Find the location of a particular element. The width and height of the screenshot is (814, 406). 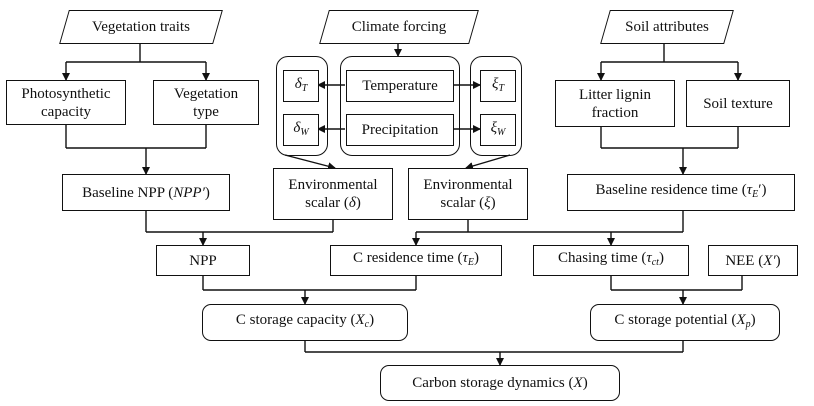

c-residence-prefix: C residence time ( is located at coordinates (407, 258).